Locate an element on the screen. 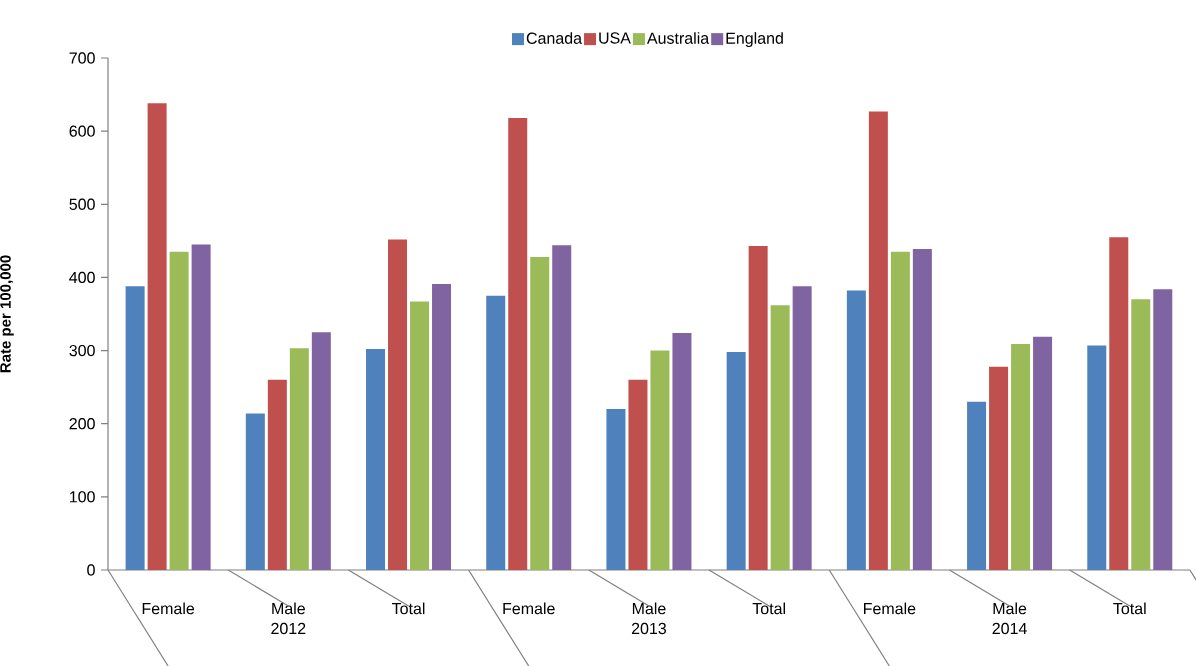 This screenshot has height=666, width=1196. y-tick-label: 200 is located at coordinates (82, 424).